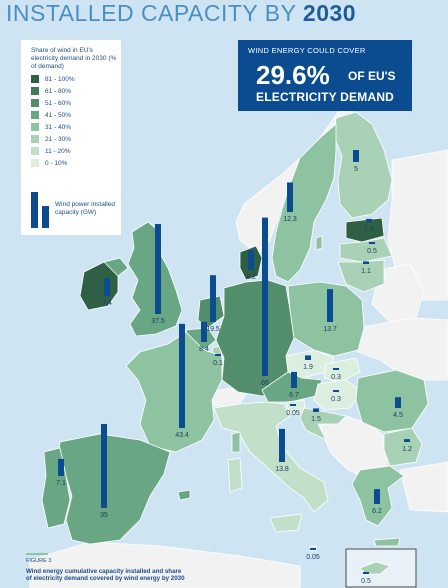 The height and width of the screenshot is (588, 448). I want to click on legend-range-item: 41 - 50%, so click(51, 115).